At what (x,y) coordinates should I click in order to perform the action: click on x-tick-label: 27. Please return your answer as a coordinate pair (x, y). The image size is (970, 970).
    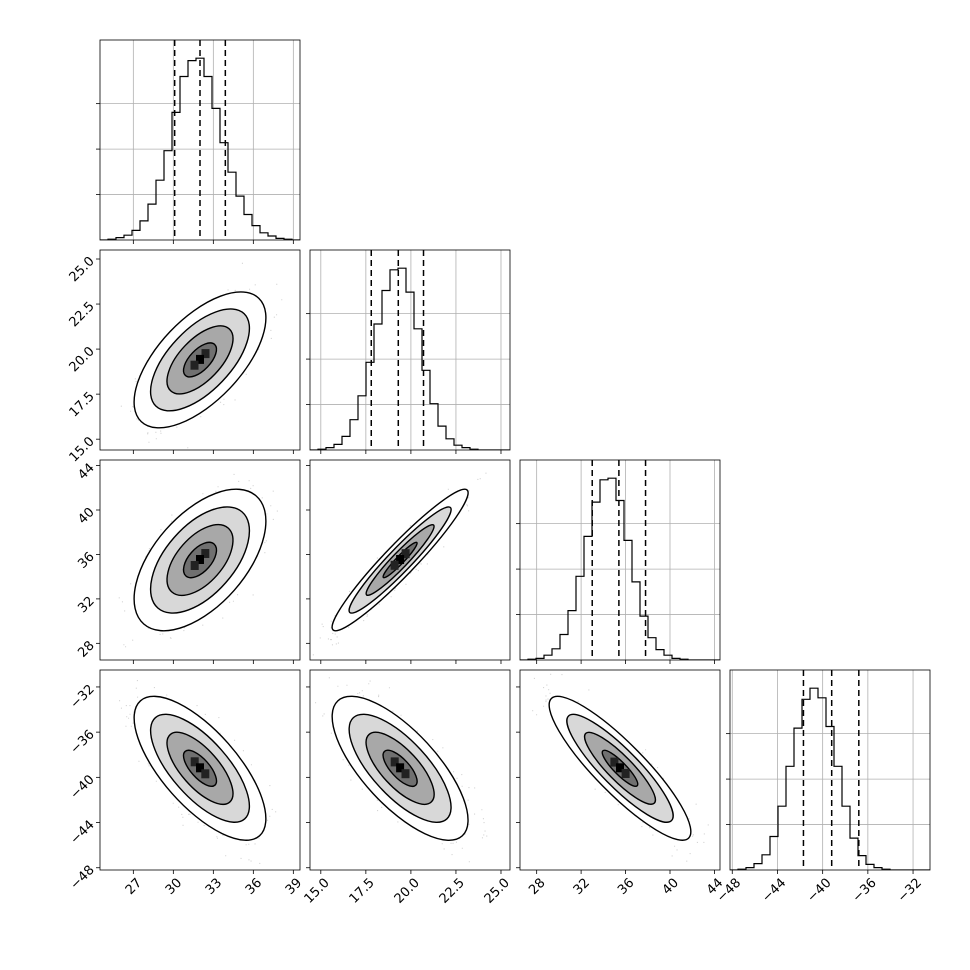
    Looking at the image, I should click on (134, 887).